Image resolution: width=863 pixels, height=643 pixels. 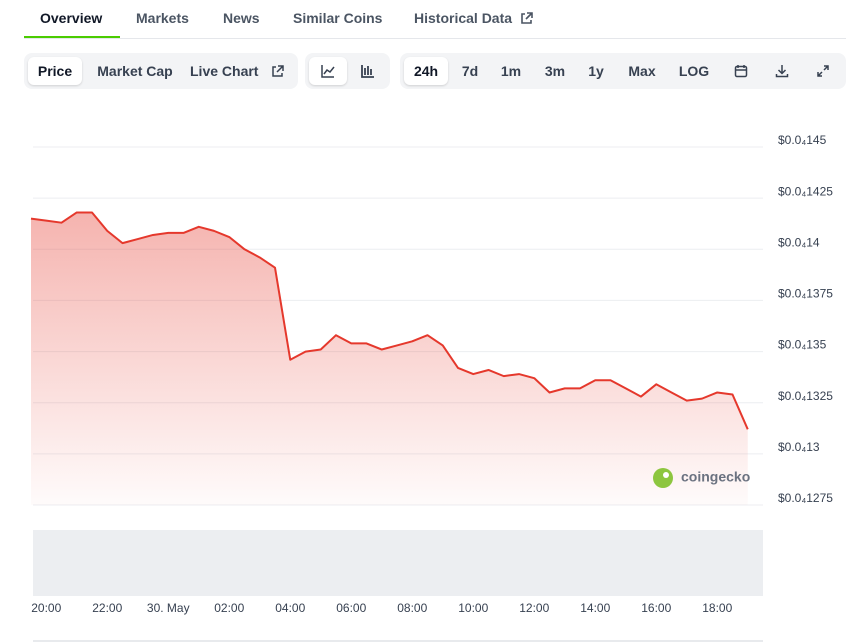 What do you see at coordinates (694, 71) in the screenshot?
I see `button: LOG` at bounding box center [694, 71].